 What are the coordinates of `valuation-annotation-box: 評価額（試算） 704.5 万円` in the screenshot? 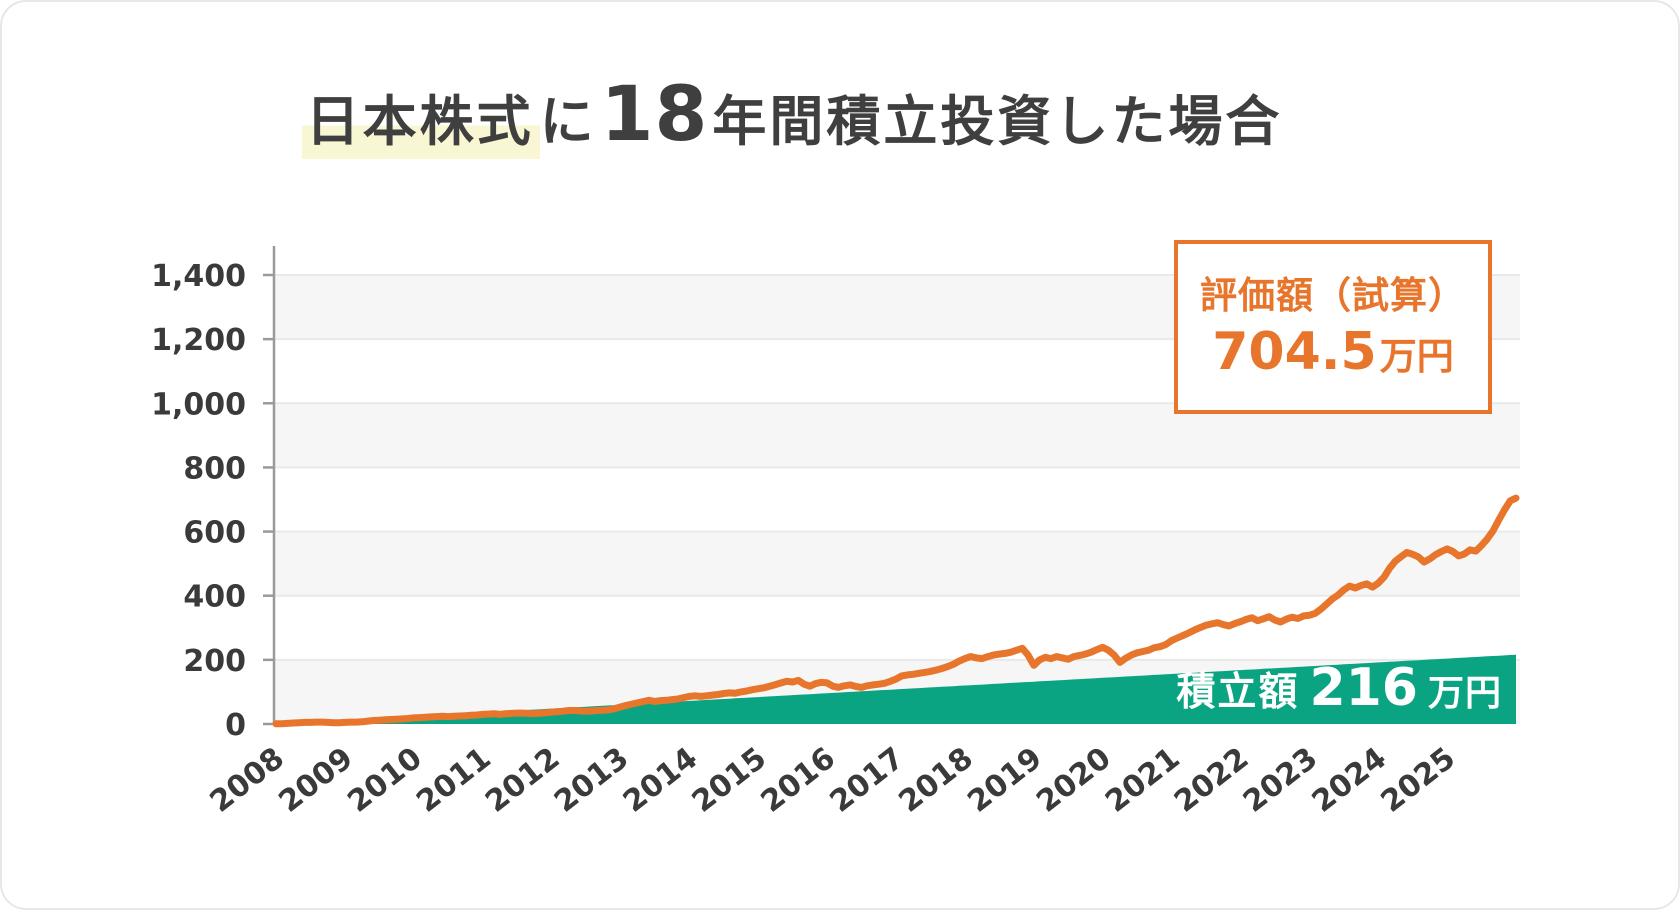 It's located at (1333, 327).